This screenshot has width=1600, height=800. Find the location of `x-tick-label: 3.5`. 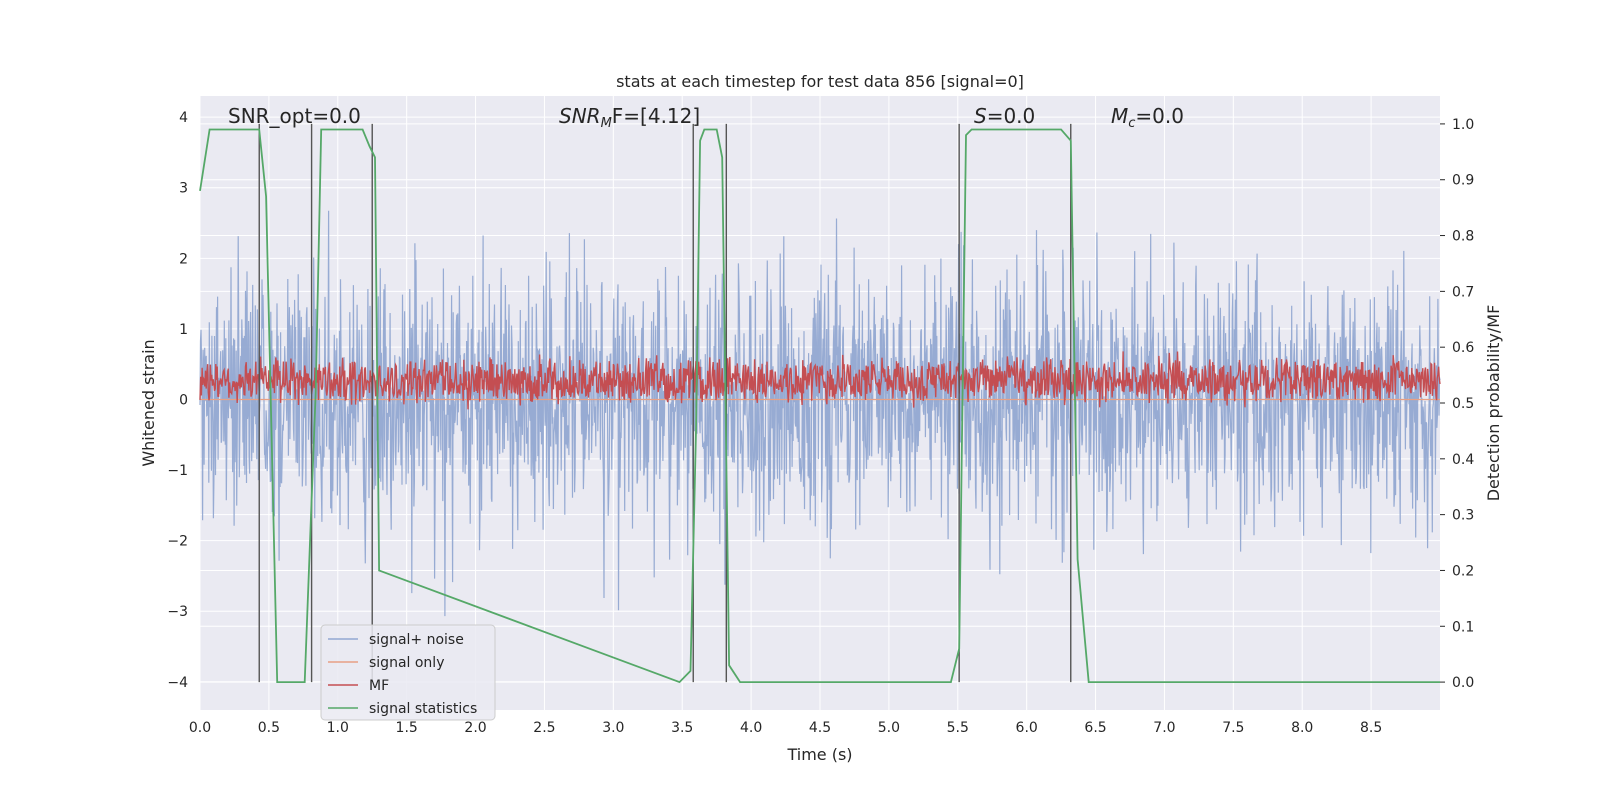

x-tick-label: 3.5 is located at coordinates (682, 728).